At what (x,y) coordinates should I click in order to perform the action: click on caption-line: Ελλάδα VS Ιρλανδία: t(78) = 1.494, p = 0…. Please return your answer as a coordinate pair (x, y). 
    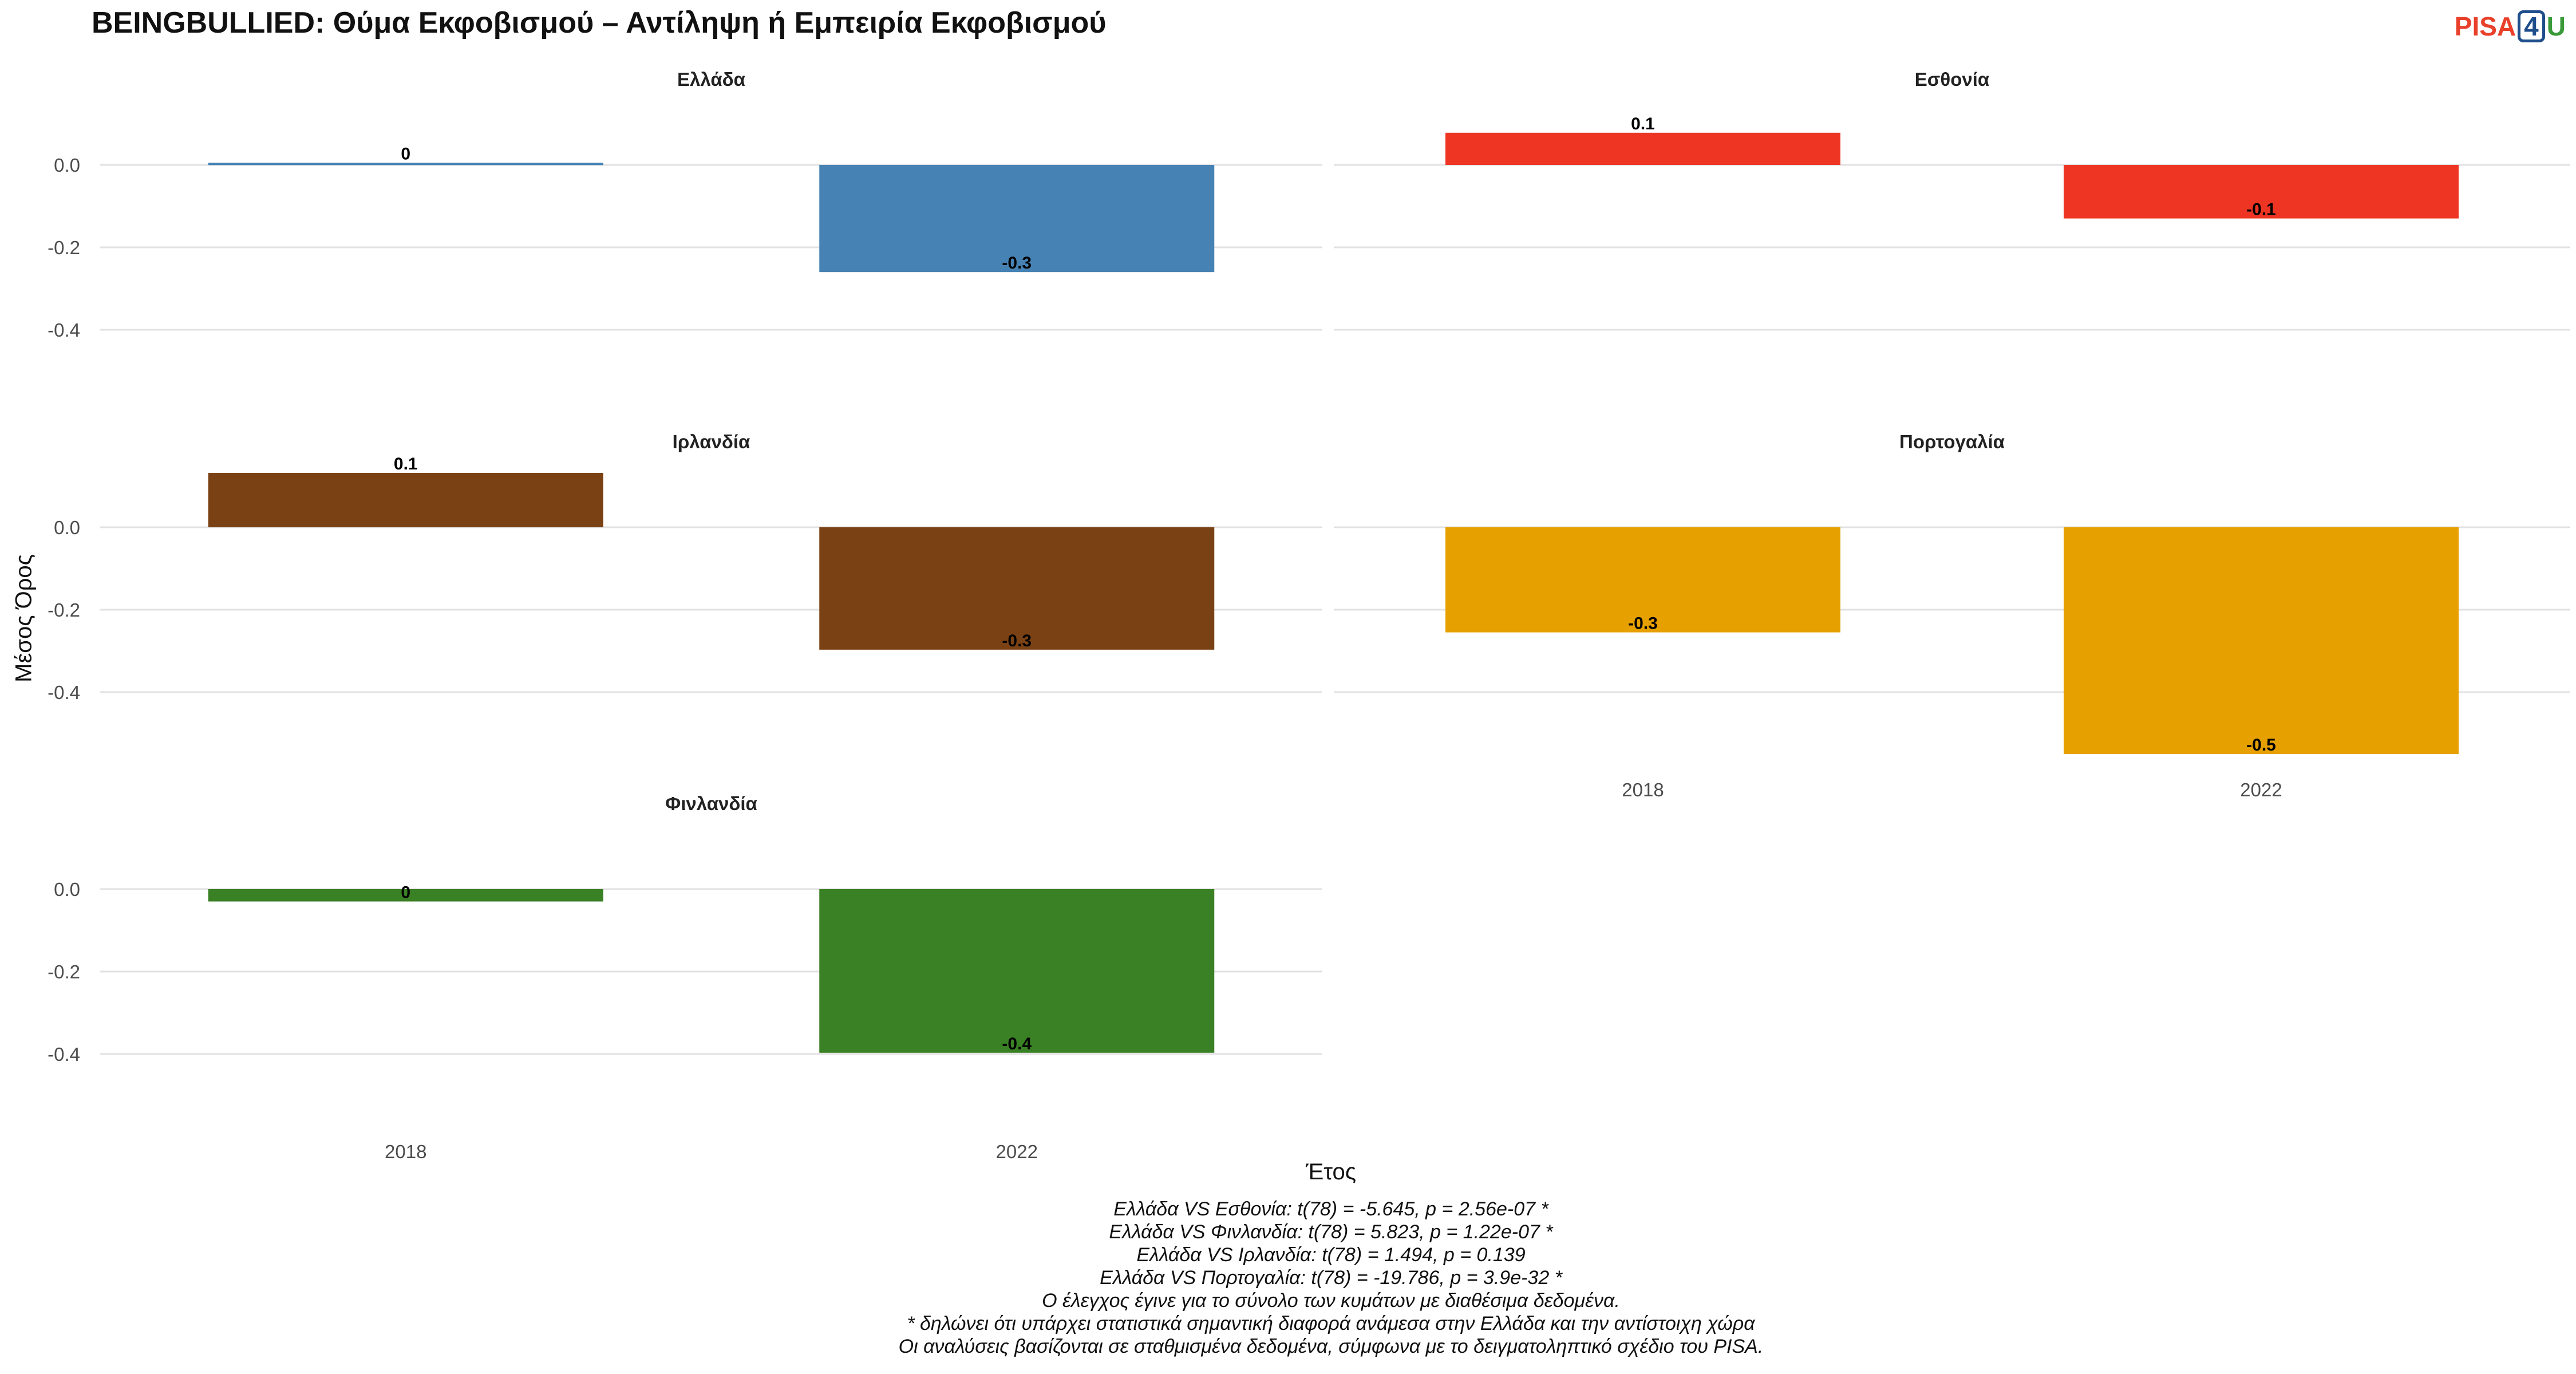
    Looking at the image, I should click on (1331, 1255).